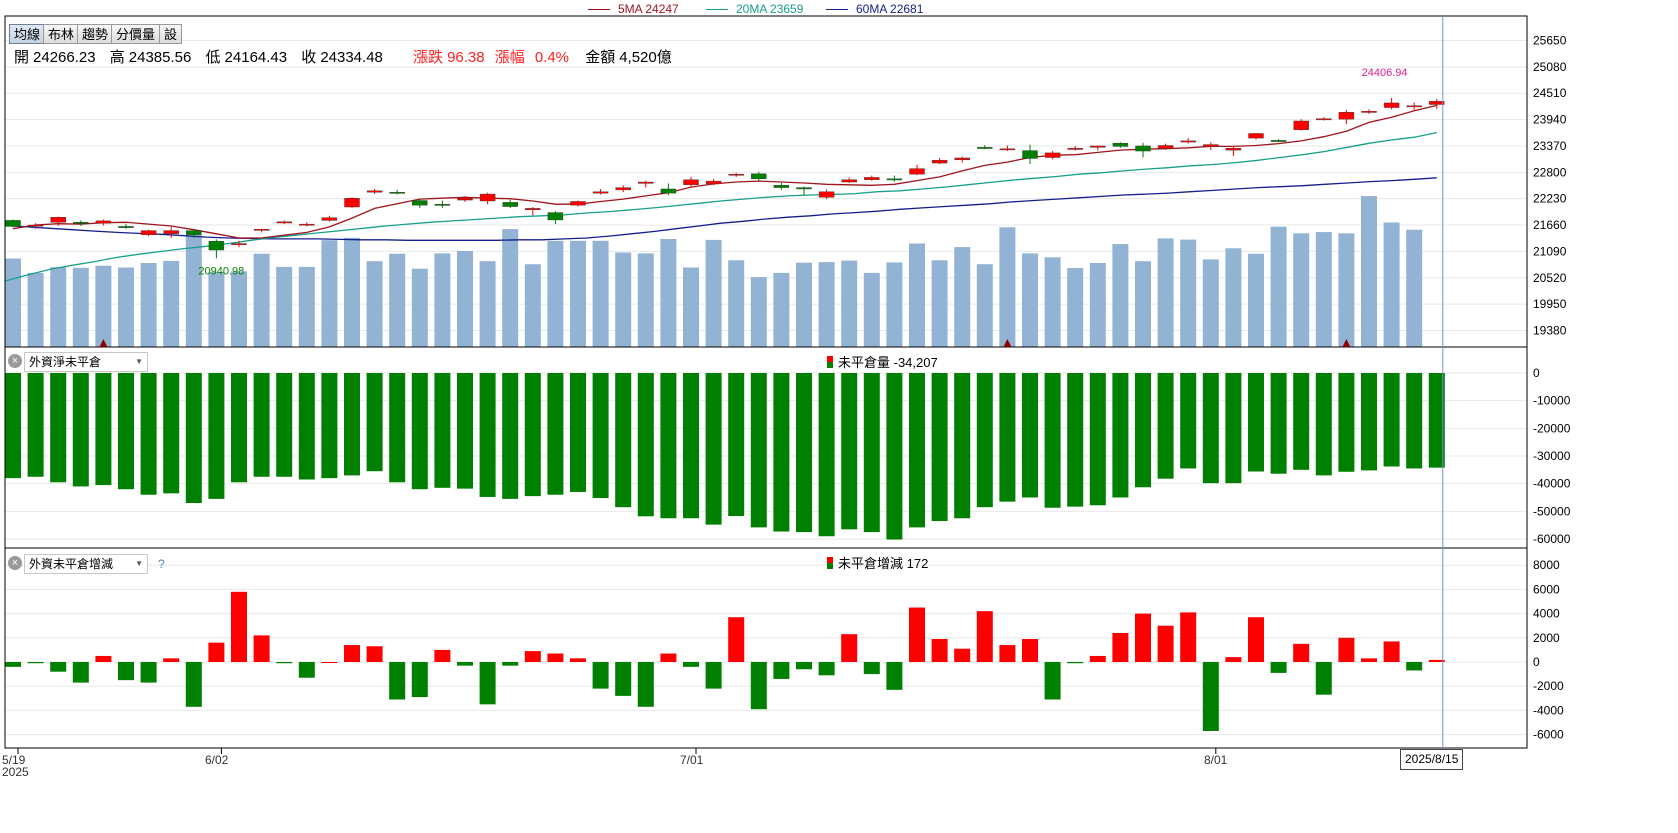 The image size is (1678, 833). What do you see at coordinates (309, 57) in the screenshot?
I see `close-label: 收` at bounding box center [309, 57].